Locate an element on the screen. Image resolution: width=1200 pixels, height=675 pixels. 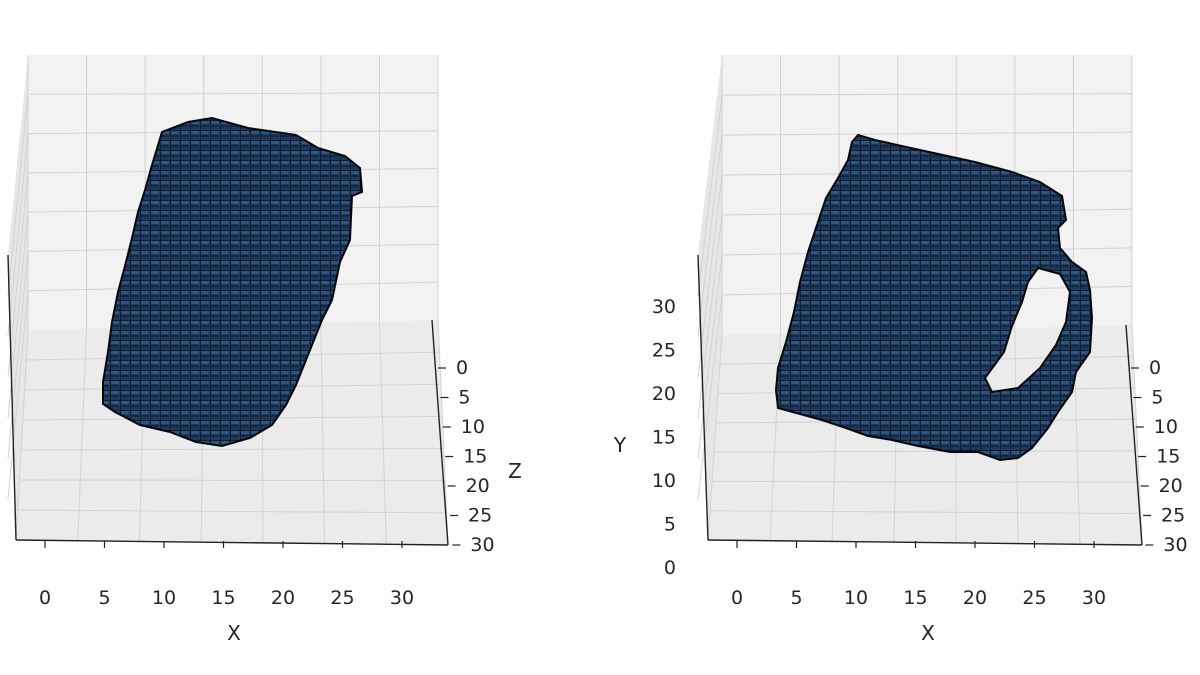
voxel-mug is located at coordinates (934, 297).